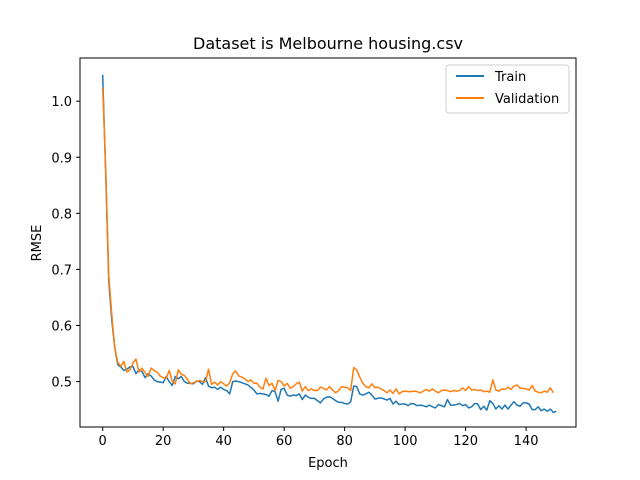 The width and height of the screenshot is (640, 480). What do you see at coordinates (507, 89) in the screenshot?
I see `legend: Train Validation` at bounding box center [507, 89].